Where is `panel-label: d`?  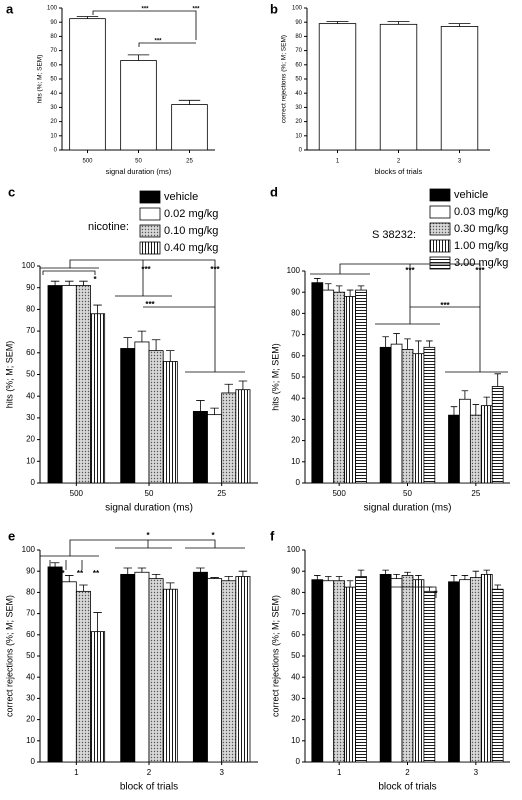
panel-label: d is located at coordinates (274, 191).